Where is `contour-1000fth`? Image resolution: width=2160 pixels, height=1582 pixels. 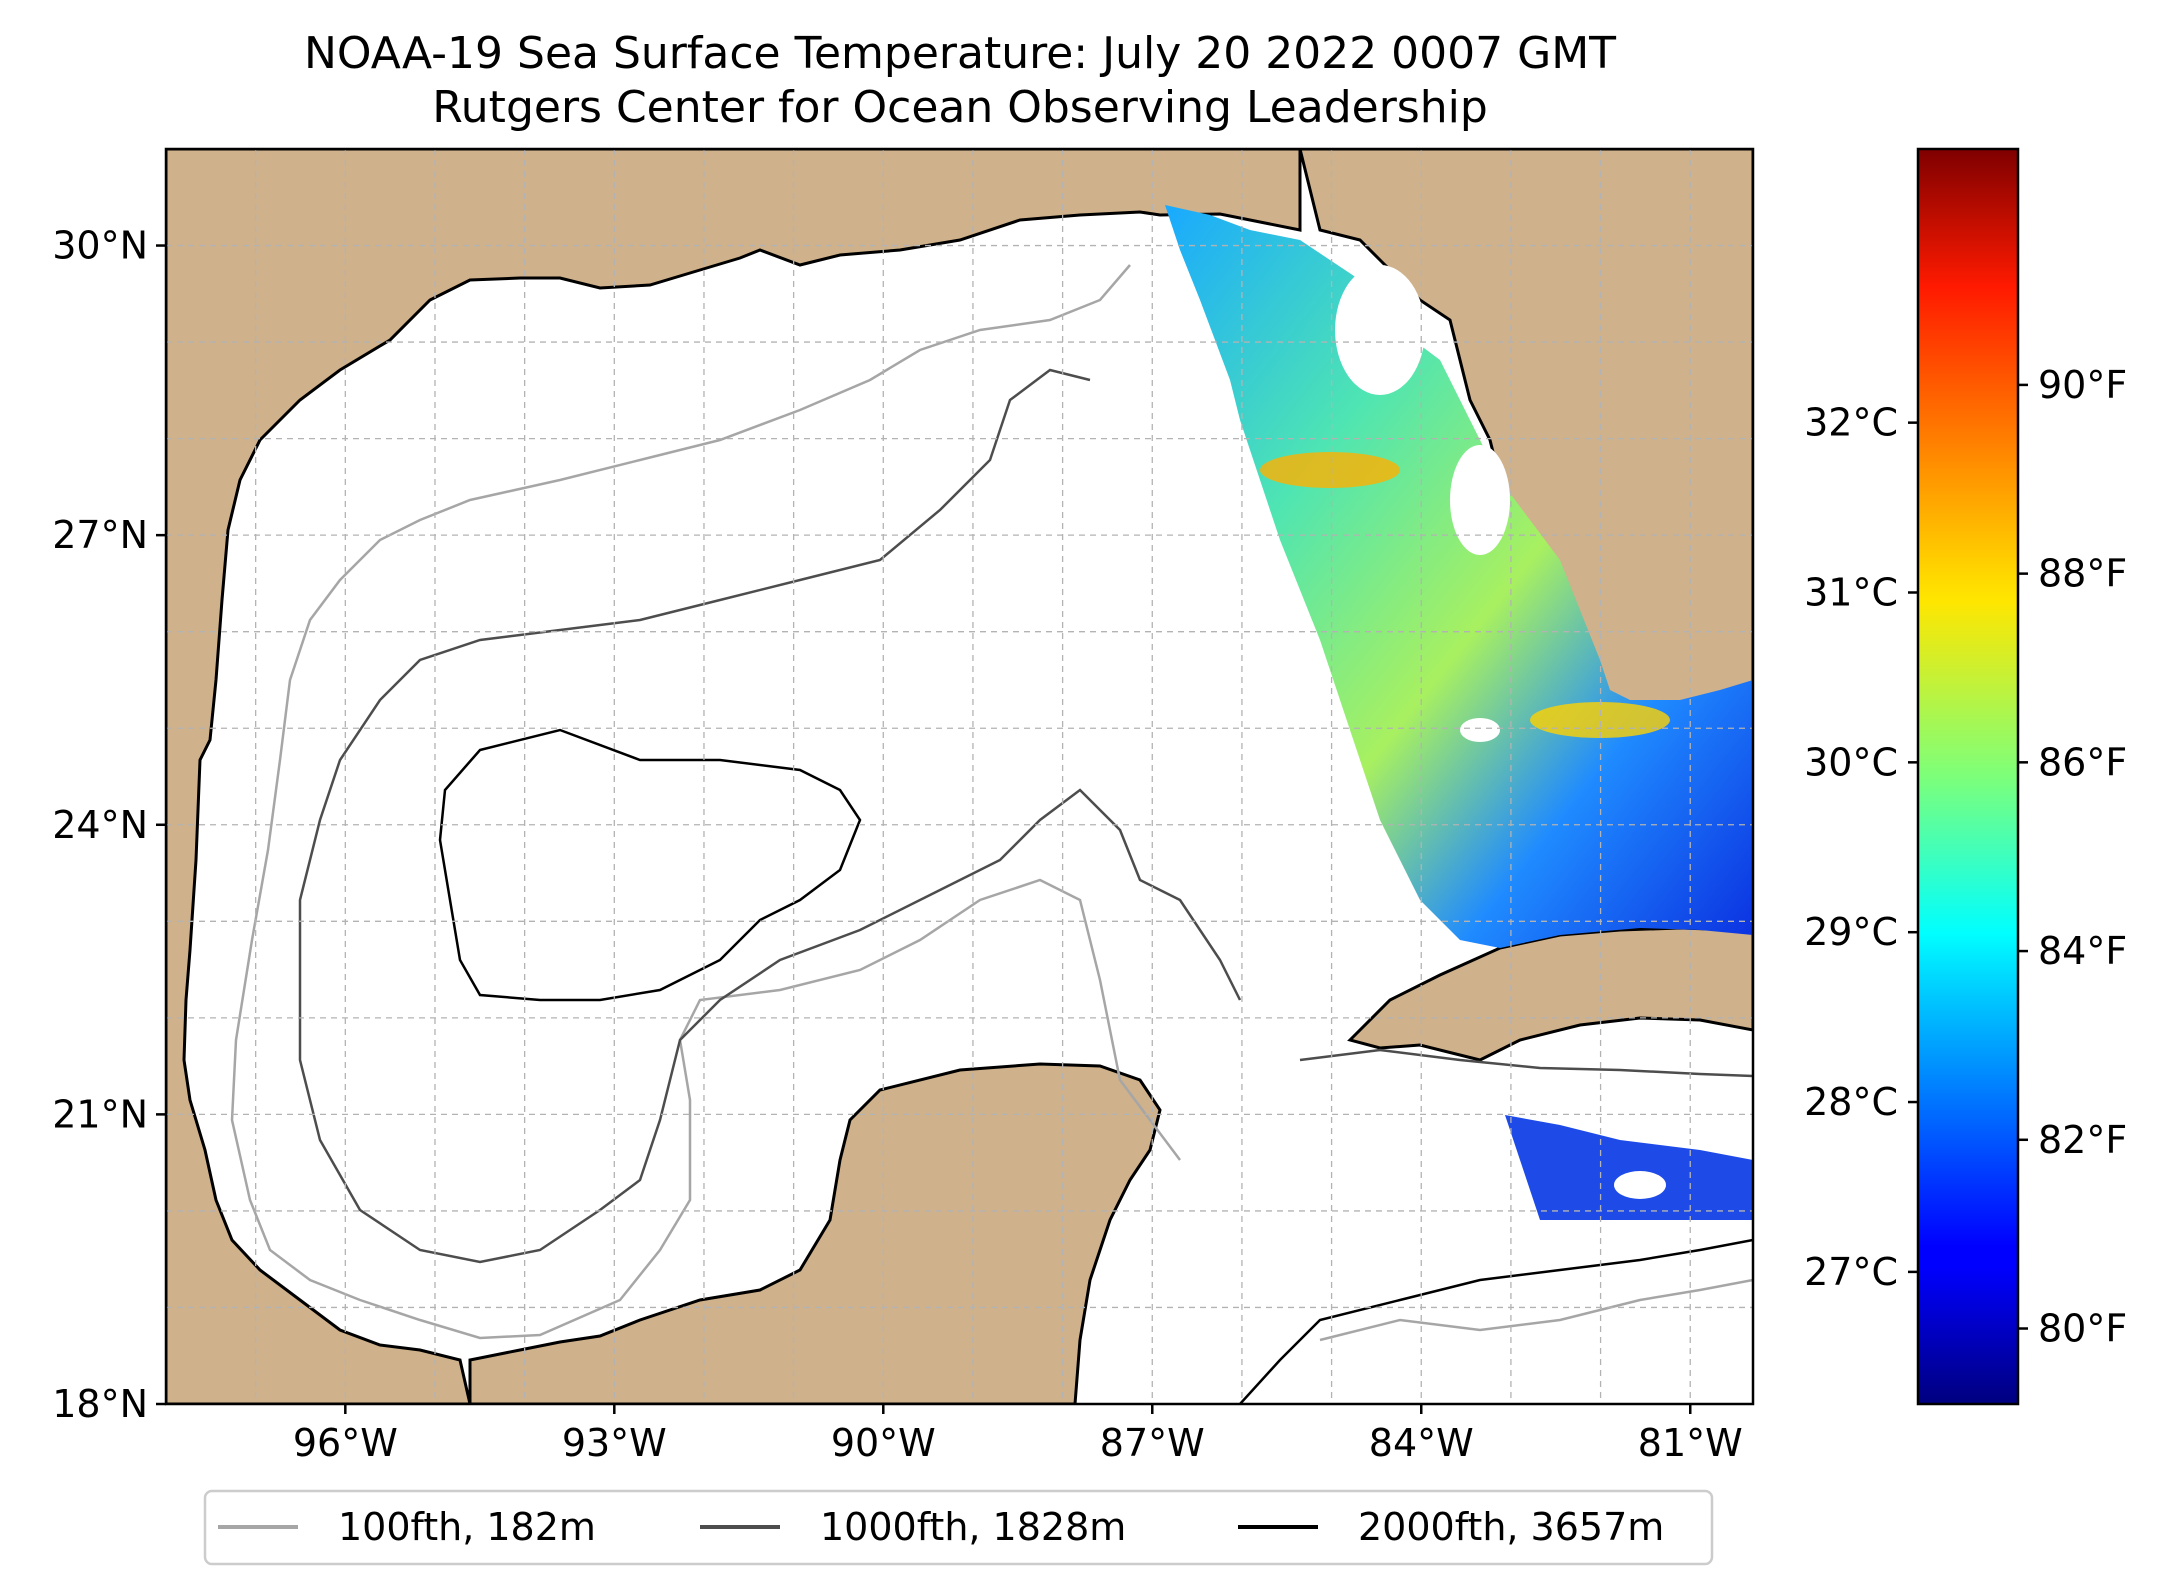 contour-1000fth is located at coordinates (1526, 1063).